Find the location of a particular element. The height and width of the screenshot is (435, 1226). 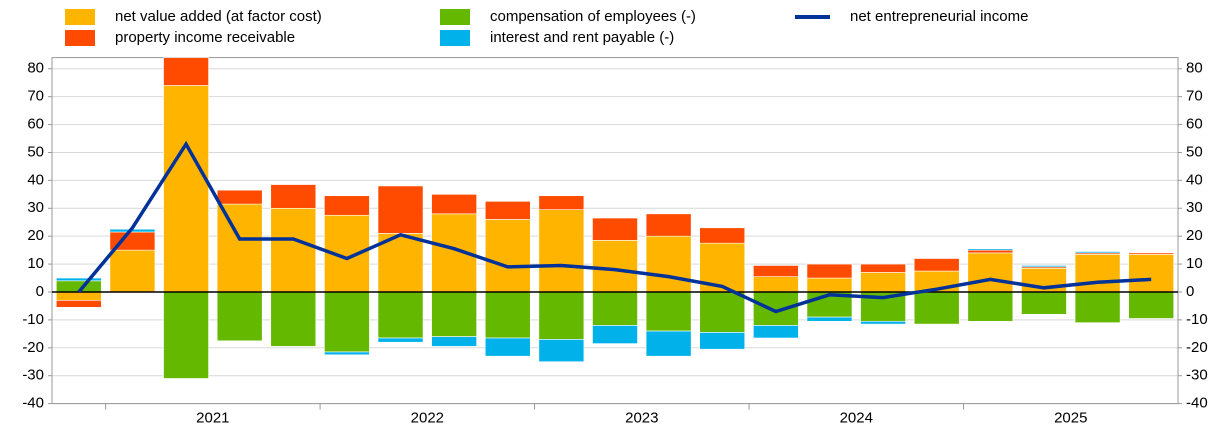

x-tick-label: 2023 is located at coordinates (641, 418).